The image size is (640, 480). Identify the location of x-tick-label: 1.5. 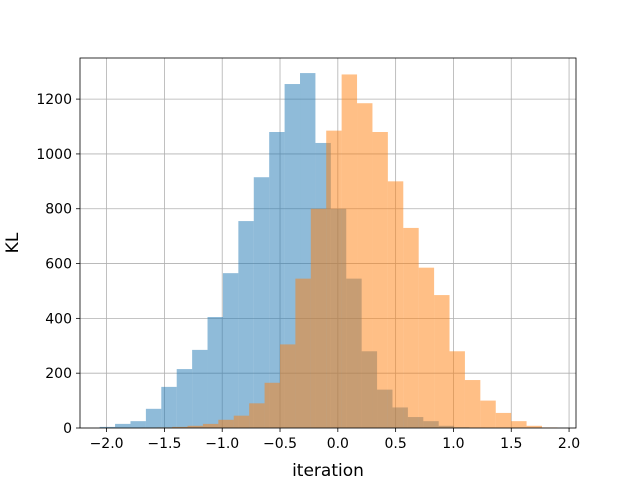
(511, 444).